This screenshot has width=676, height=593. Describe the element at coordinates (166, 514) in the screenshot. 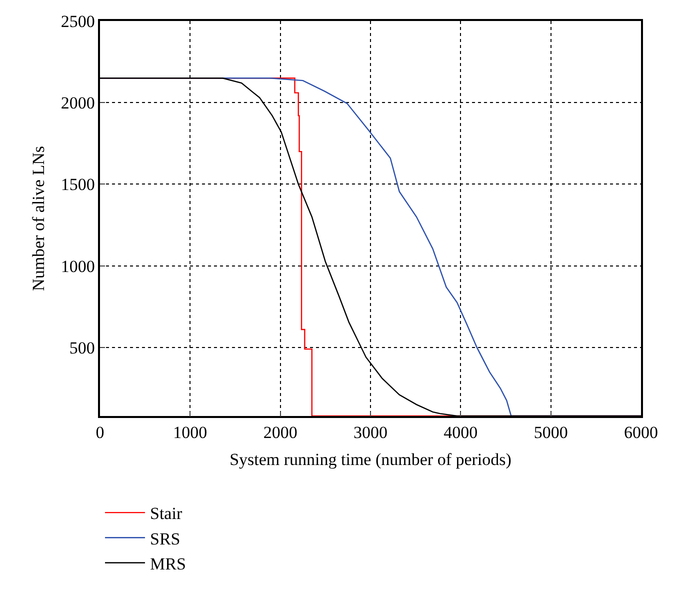

I see `legend-label: Stair` at that location.